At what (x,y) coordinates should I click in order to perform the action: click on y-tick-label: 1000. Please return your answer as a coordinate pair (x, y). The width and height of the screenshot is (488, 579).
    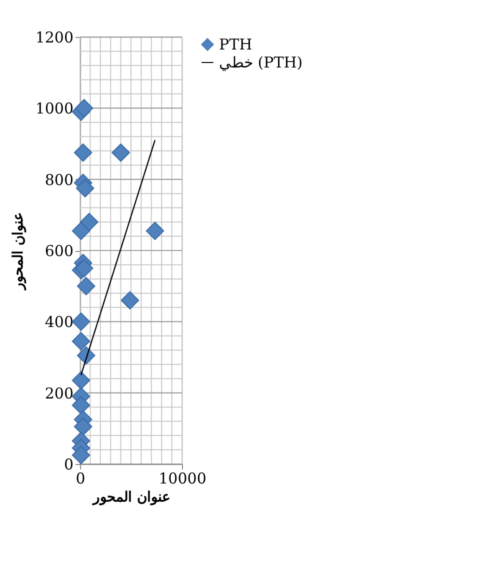
    Looking at the image, I should click on (54, 109).